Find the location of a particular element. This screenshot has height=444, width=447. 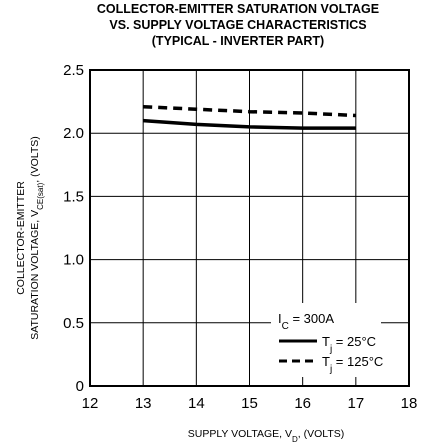

x-tick-label: 14 is located at coordinates (196, 403).